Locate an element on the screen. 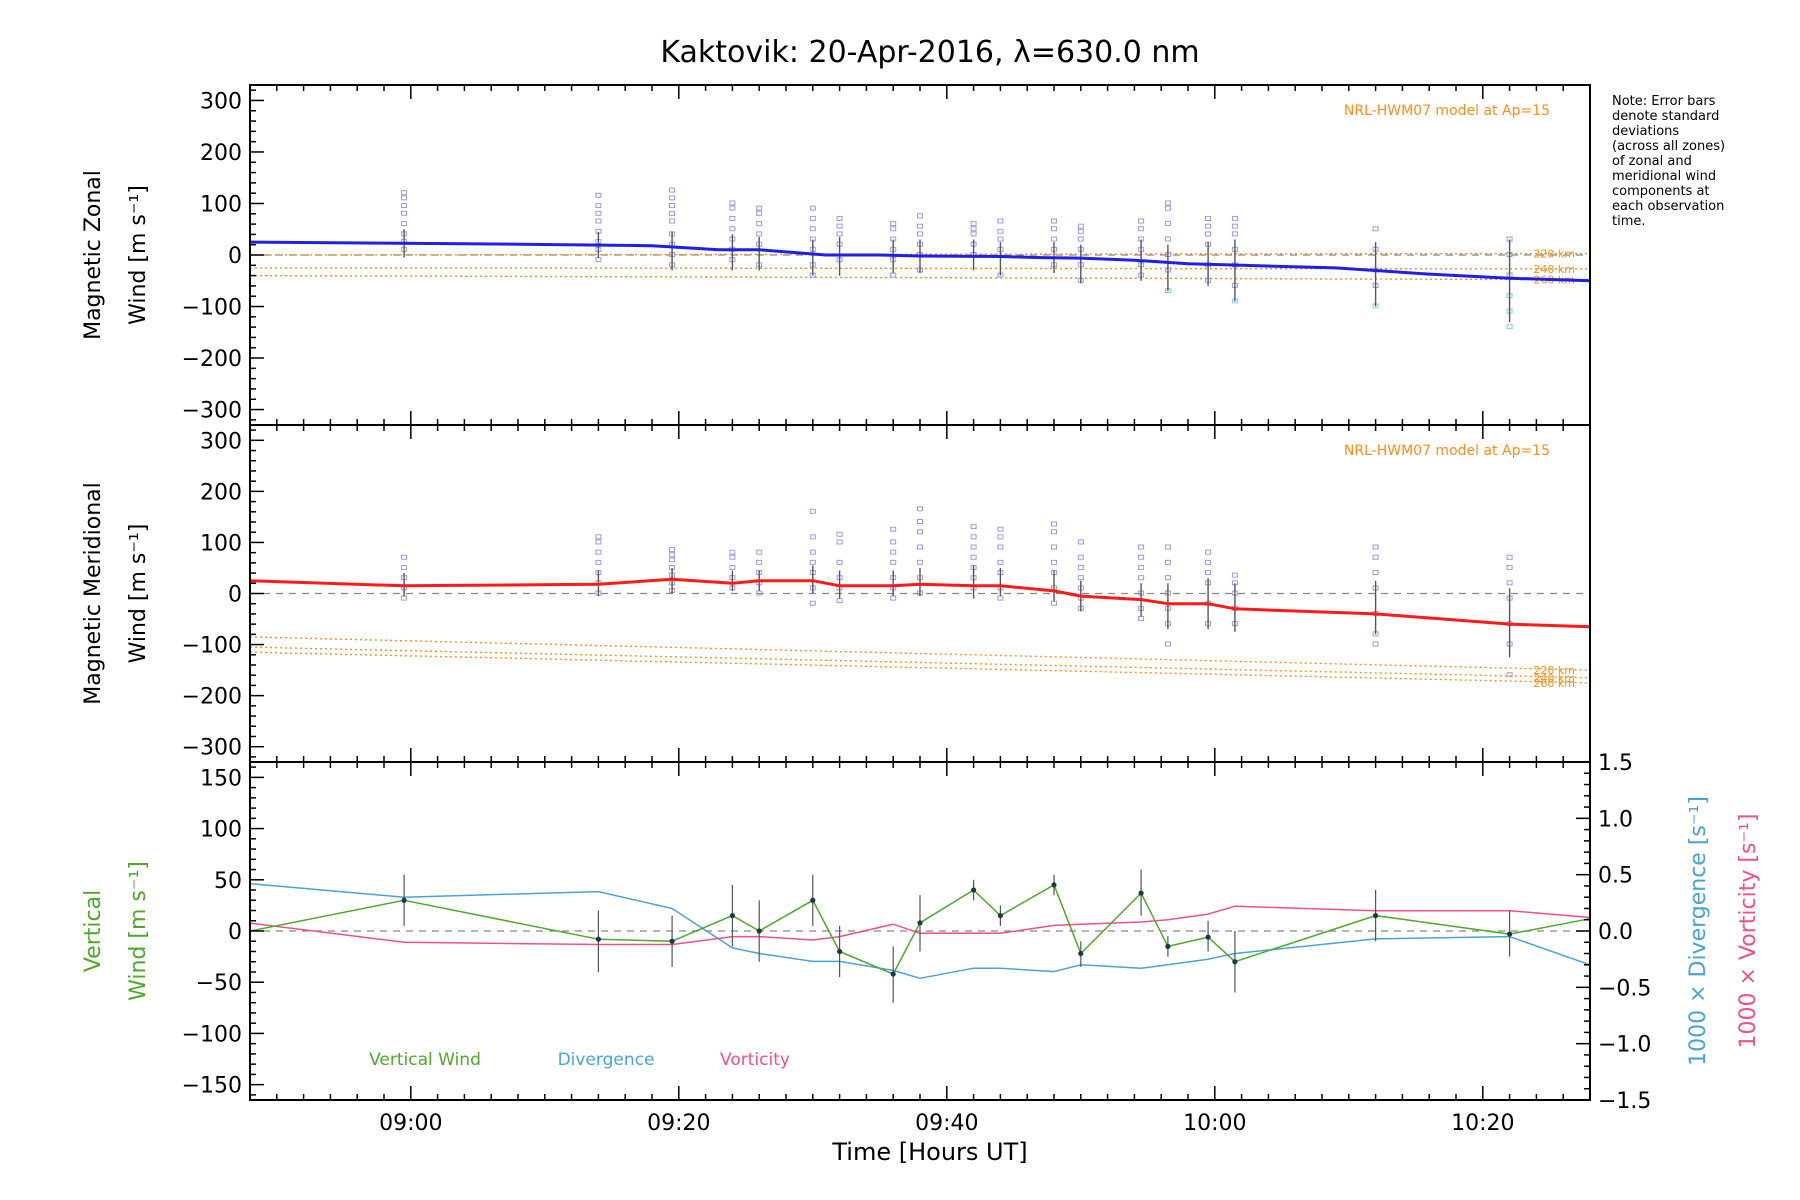  chart-title: Kaktovik: 20-Apr-2016, λ=630.0 nm is located at coordinates (929, 52).